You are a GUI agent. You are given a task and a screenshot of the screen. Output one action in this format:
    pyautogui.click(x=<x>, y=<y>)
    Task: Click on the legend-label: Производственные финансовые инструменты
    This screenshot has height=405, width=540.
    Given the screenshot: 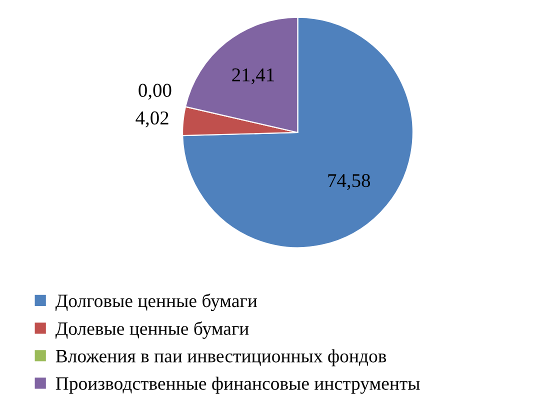 What is the action you would take?
    pyautogui.click(x=238, y=385)
    